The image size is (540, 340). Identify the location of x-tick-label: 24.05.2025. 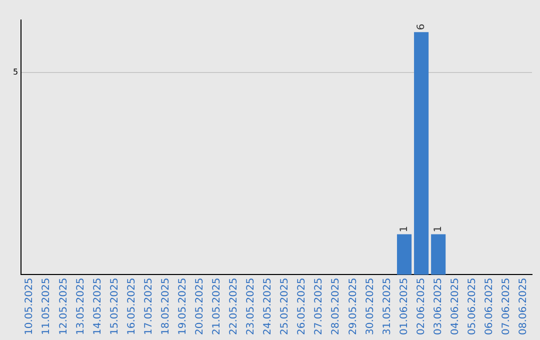
(268, 307).